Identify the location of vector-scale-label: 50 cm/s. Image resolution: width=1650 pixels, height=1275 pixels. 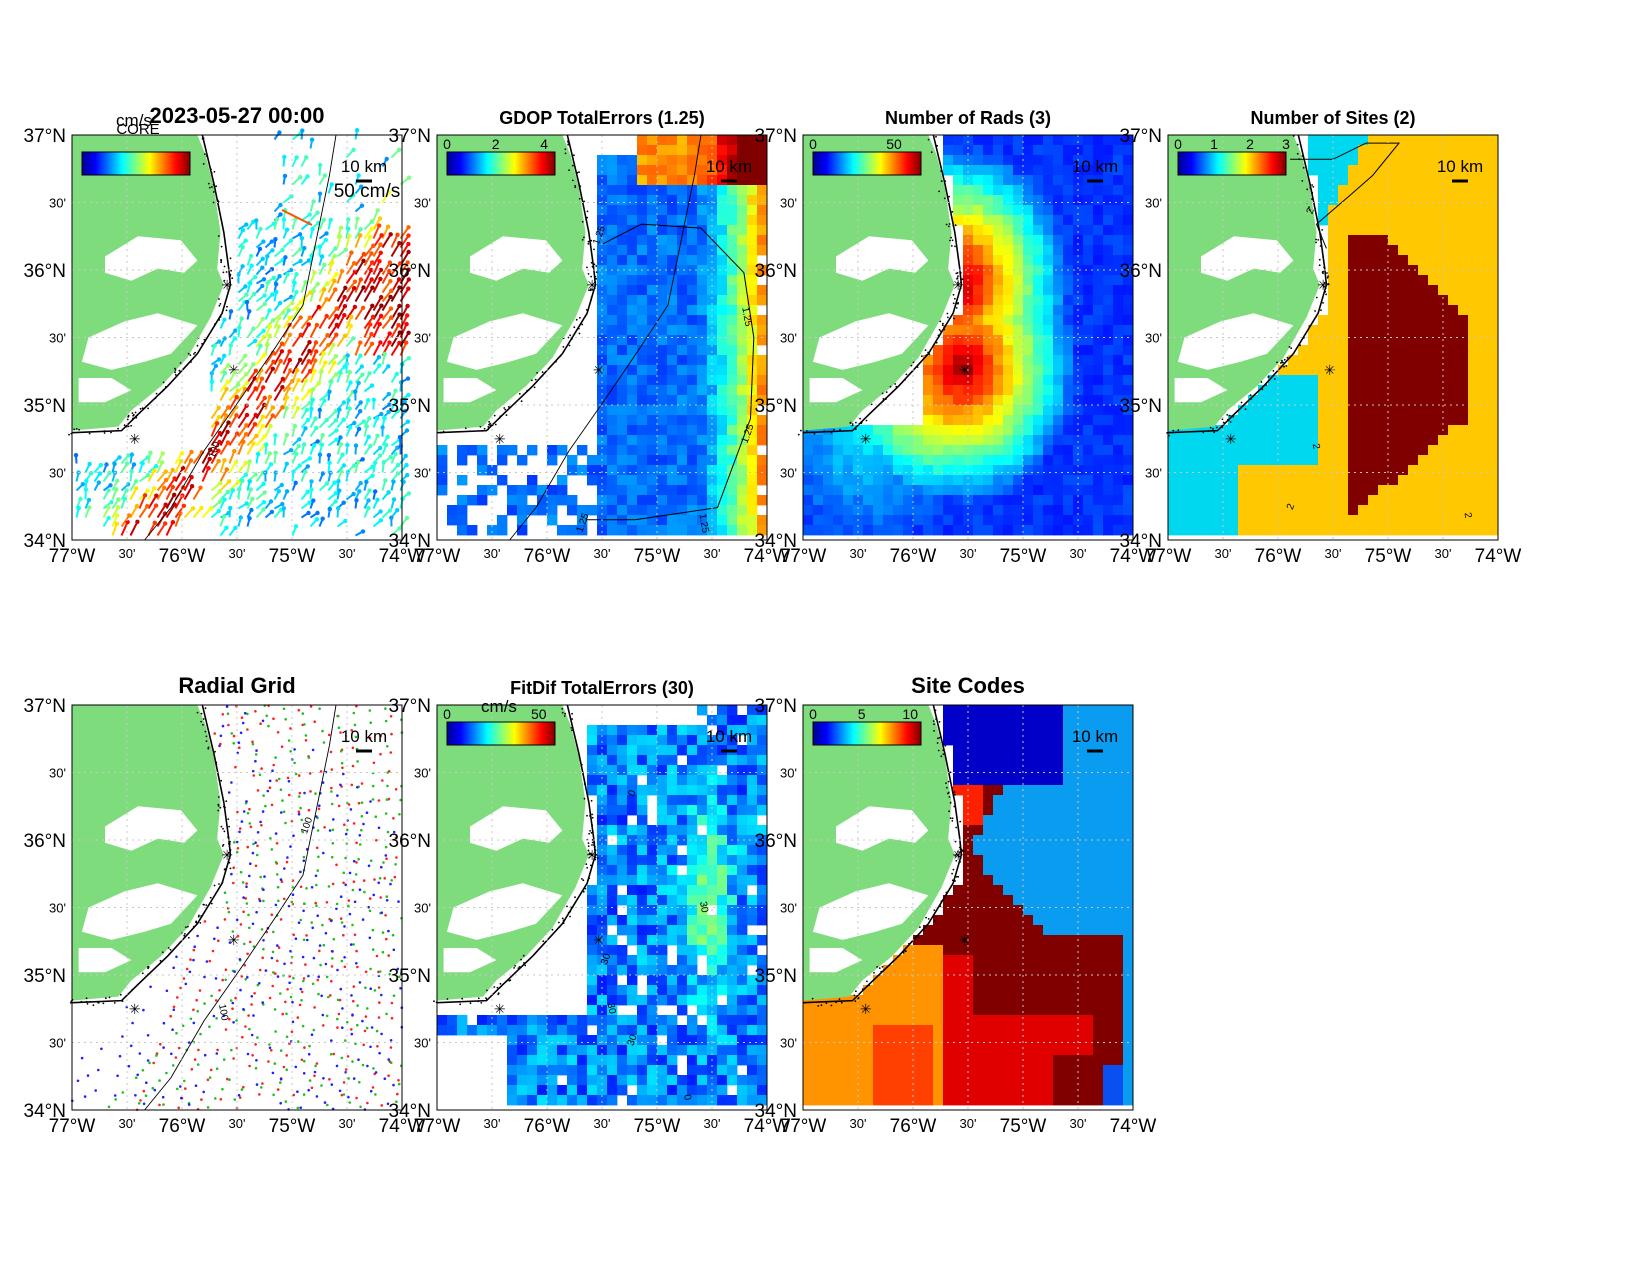
(367, 191).